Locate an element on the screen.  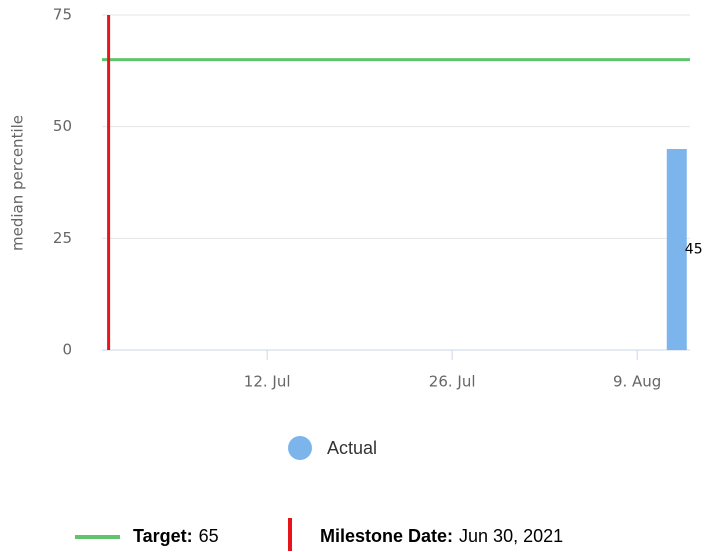
legend-symbol is located at coordinates (300, 448).